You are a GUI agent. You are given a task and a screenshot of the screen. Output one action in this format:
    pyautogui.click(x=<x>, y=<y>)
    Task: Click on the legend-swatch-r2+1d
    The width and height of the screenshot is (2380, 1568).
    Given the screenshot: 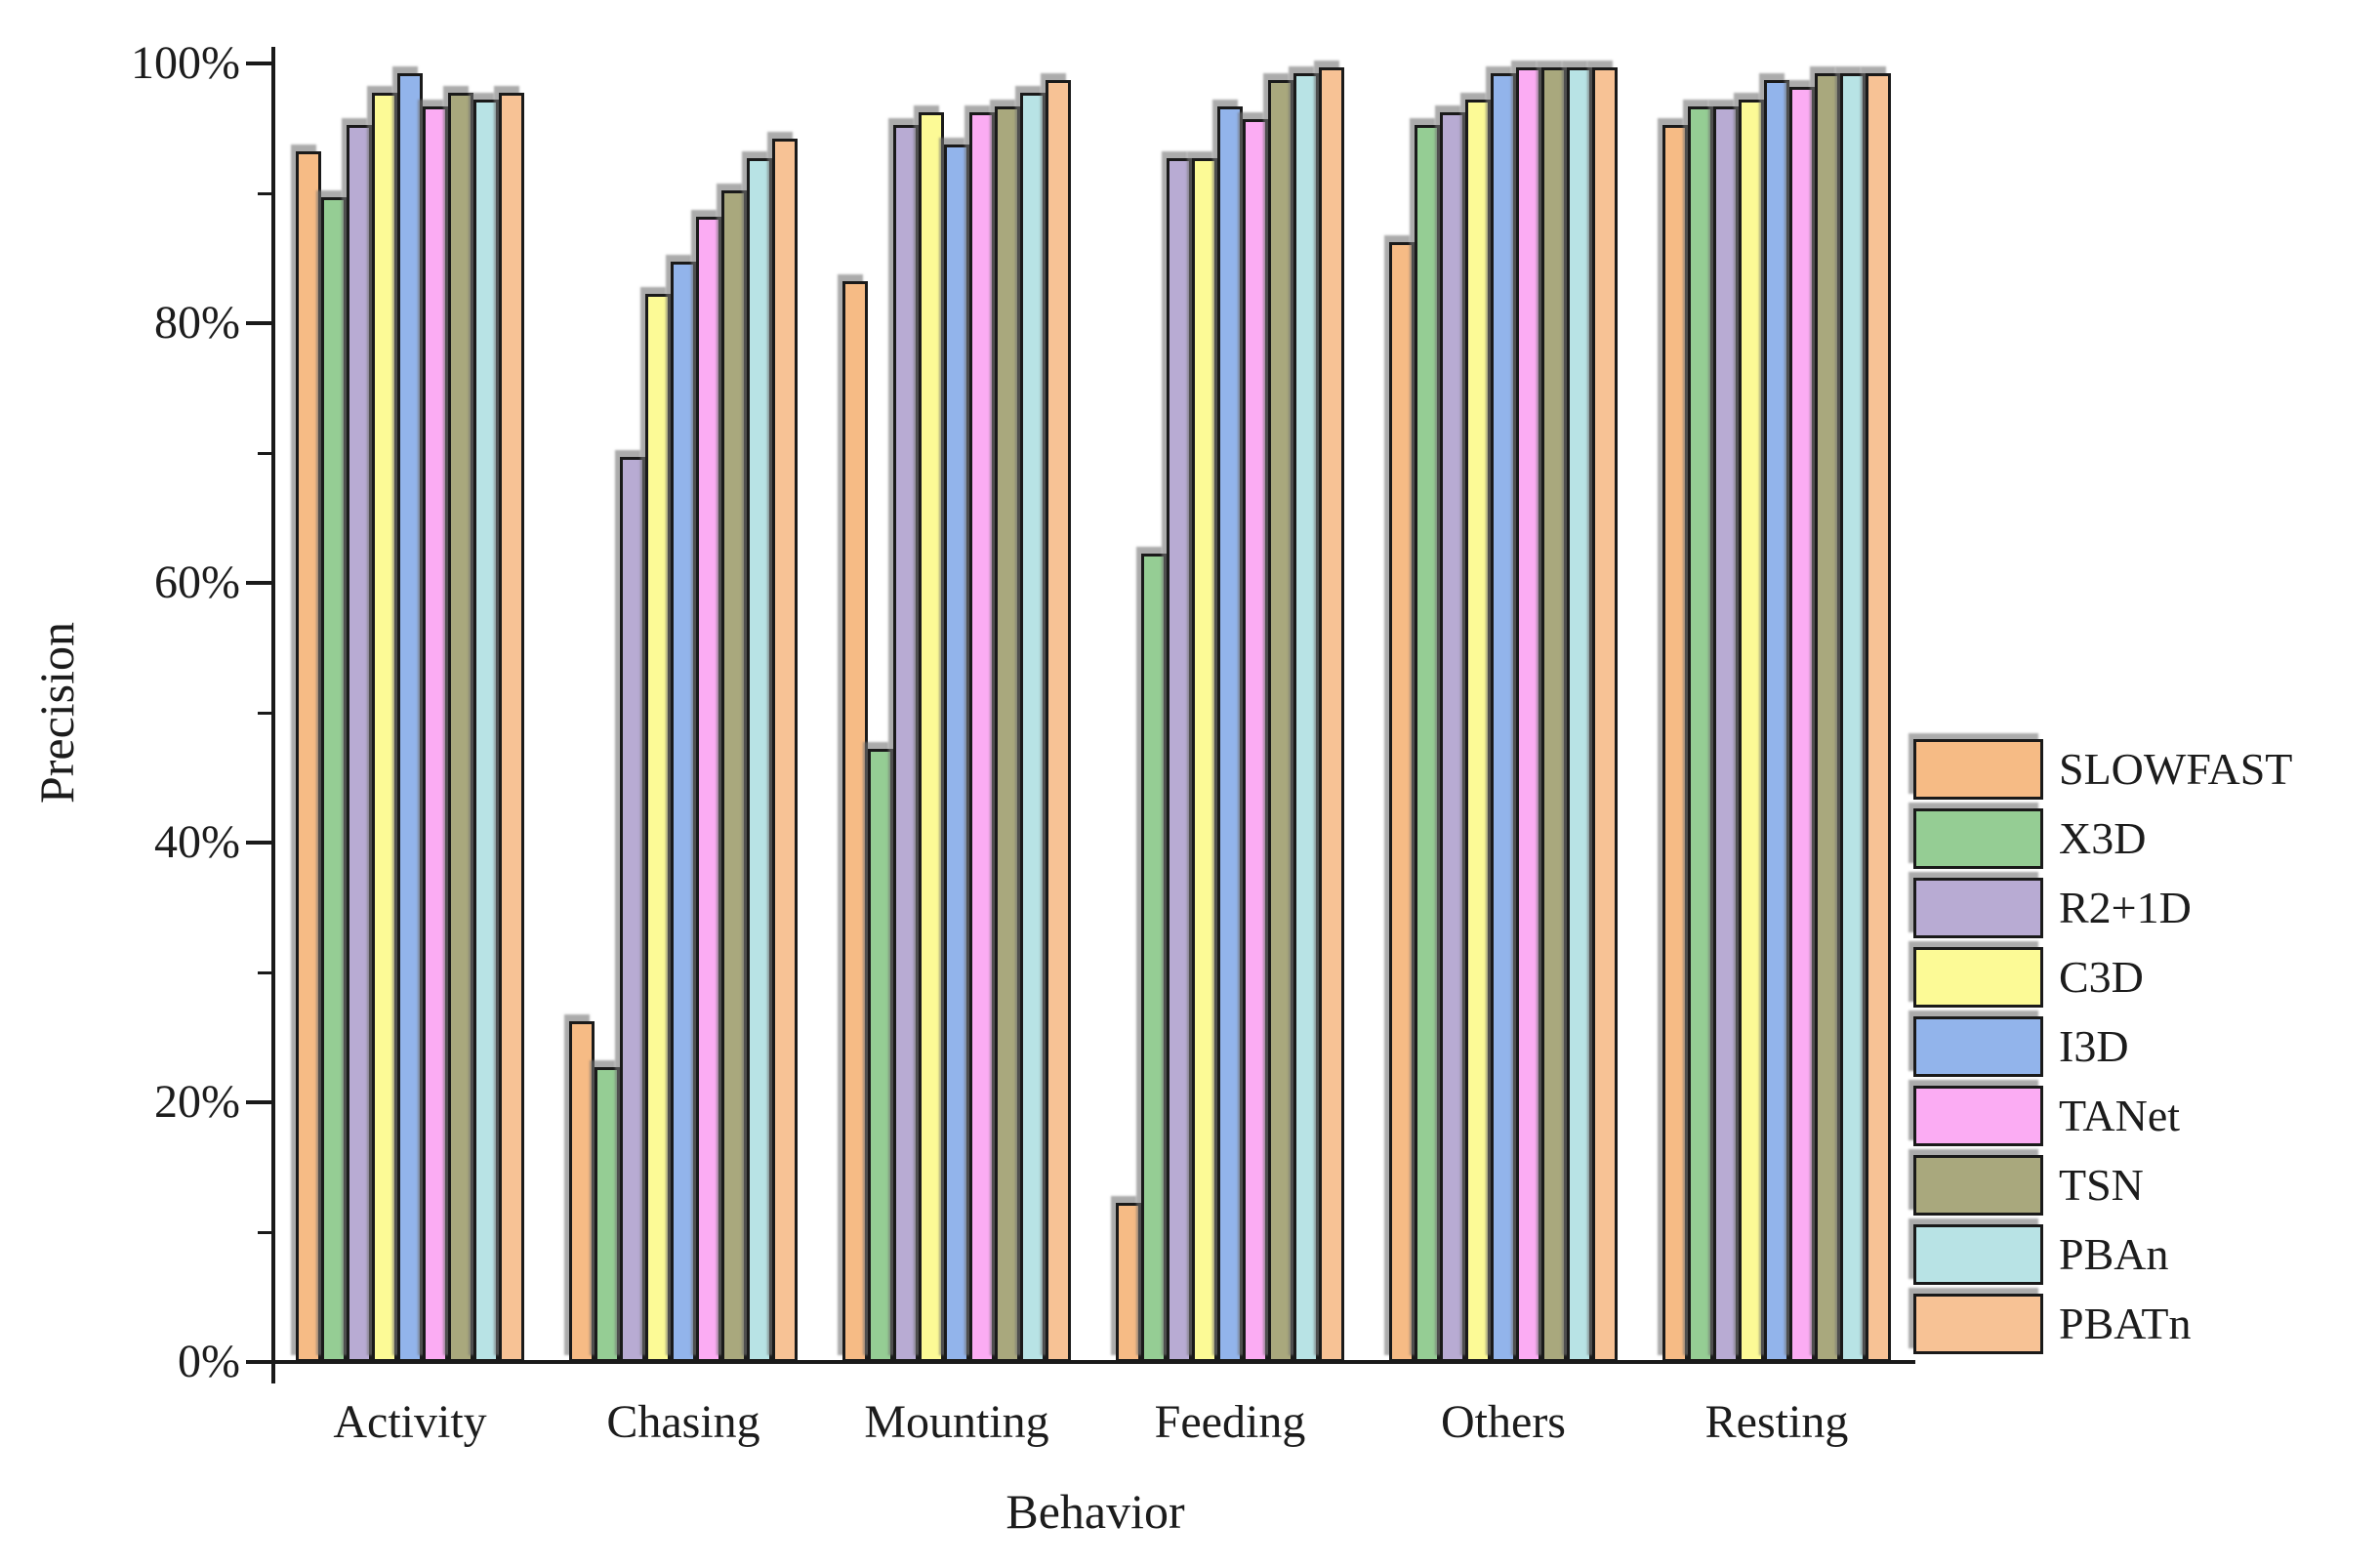 What is the action you would take?
    pyautogui.click(x=1978, y=908)
    